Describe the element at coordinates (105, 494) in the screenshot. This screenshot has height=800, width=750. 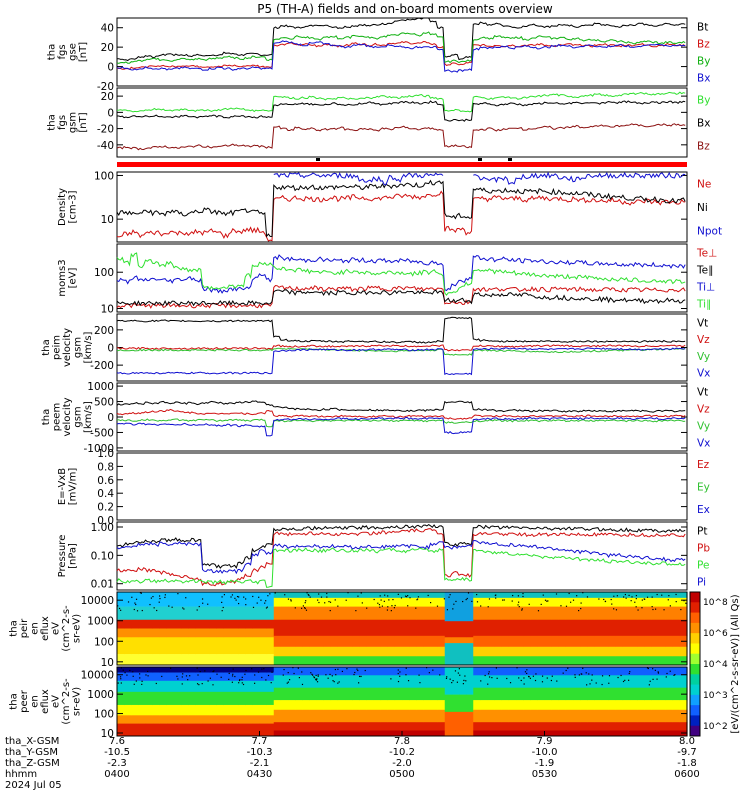
I see `y-tick-label: 0.4` at that location.